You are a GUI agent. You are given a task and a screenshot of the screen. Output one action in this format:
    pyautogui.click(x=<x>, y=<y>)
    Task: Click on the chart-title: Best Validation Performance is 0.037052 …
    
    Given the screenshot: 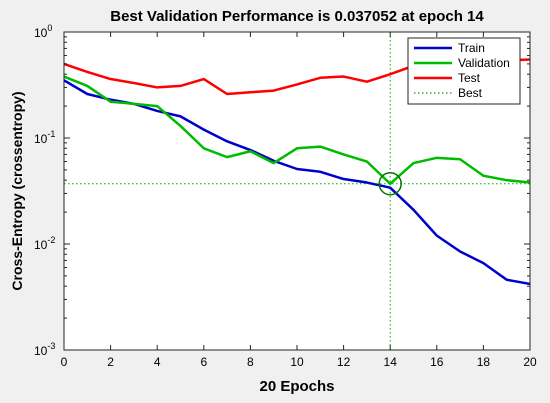 What is the action you would take?
    pyautogui.click(x=297, y=16)
    